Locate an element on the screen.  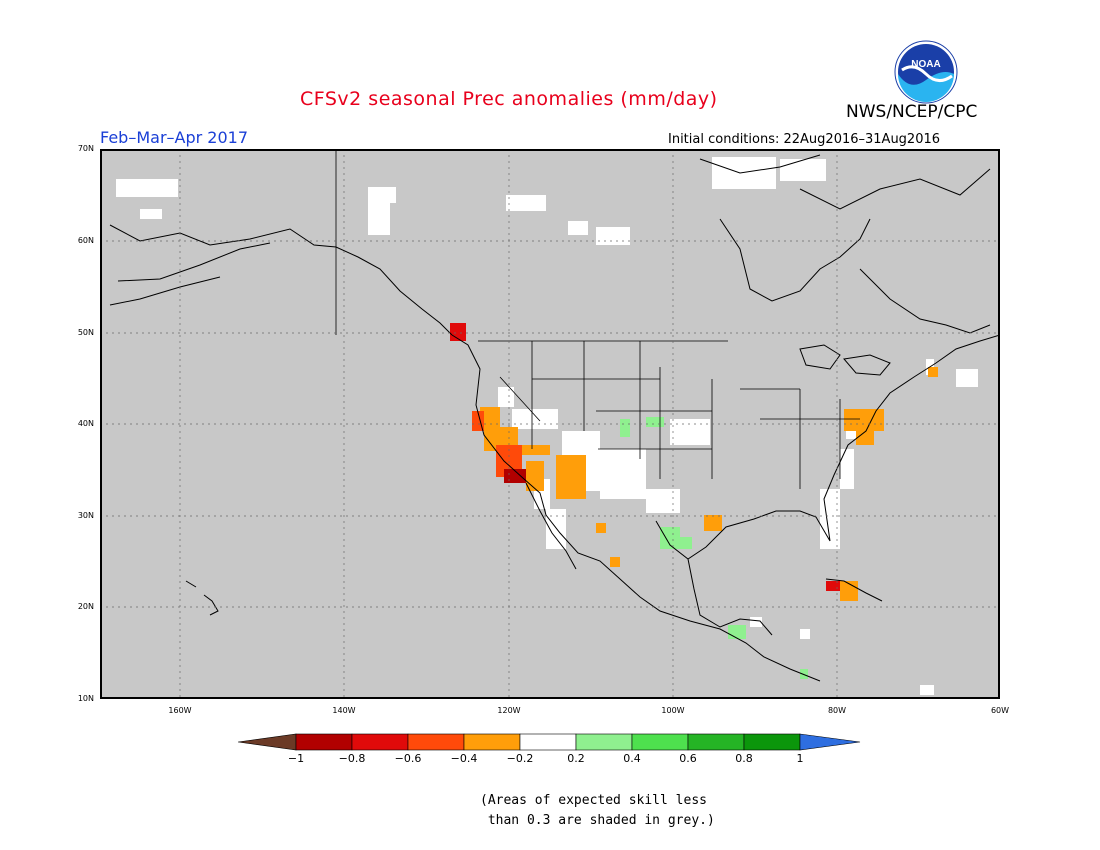
colorbar-arrow-high is located at coordinates (830, 742).